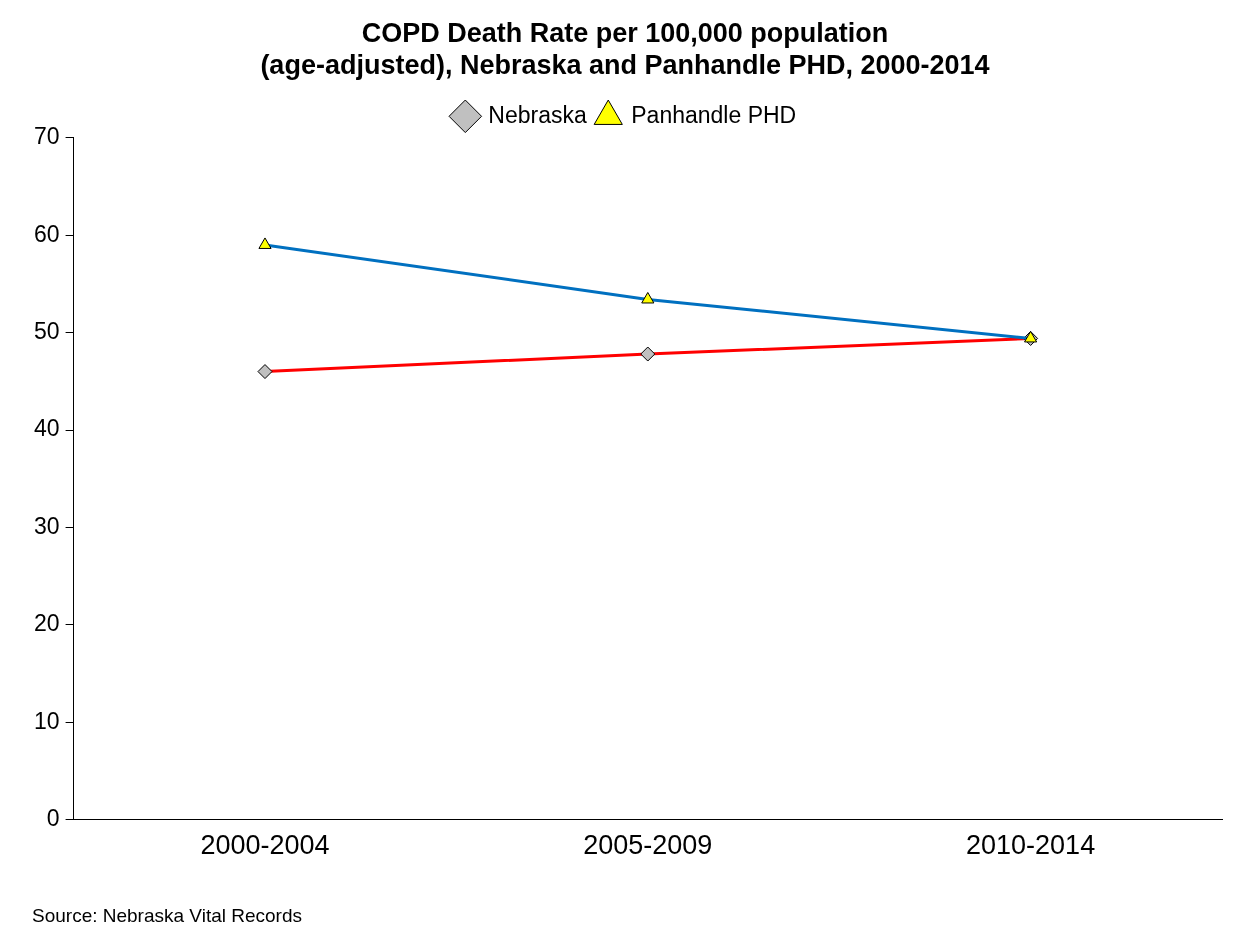 The width and height of the screenshot is (1255, 934). I want to click on y-tick-label: 0, so click(53, 817).